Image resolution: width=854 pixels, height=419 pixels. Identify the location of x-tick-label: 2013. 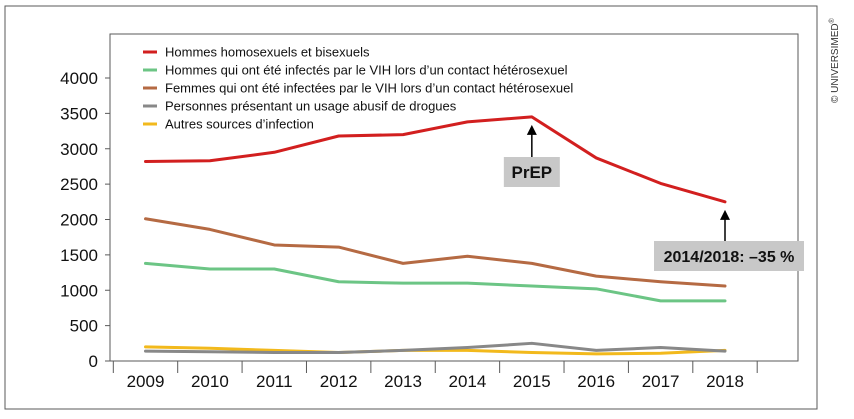
(403, 381).